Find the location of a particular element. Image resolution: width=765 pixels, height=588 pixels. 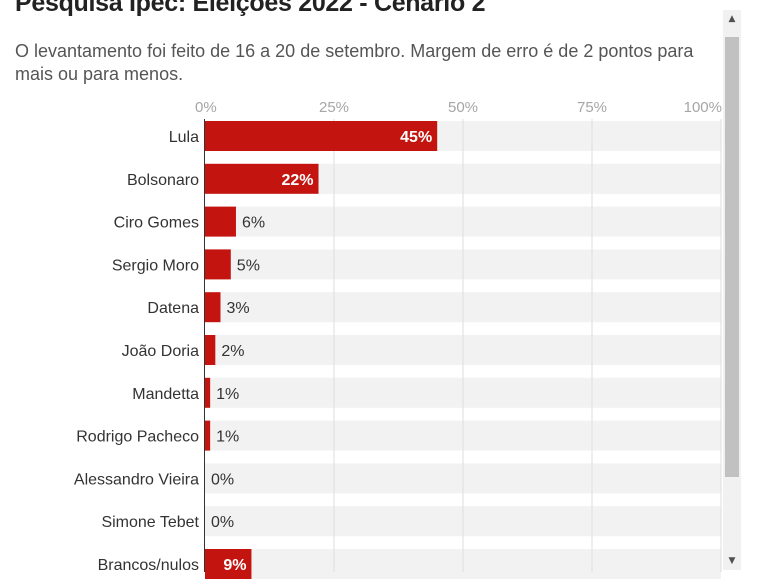

scrollbar-thumb is located at coordinates (732, 257).